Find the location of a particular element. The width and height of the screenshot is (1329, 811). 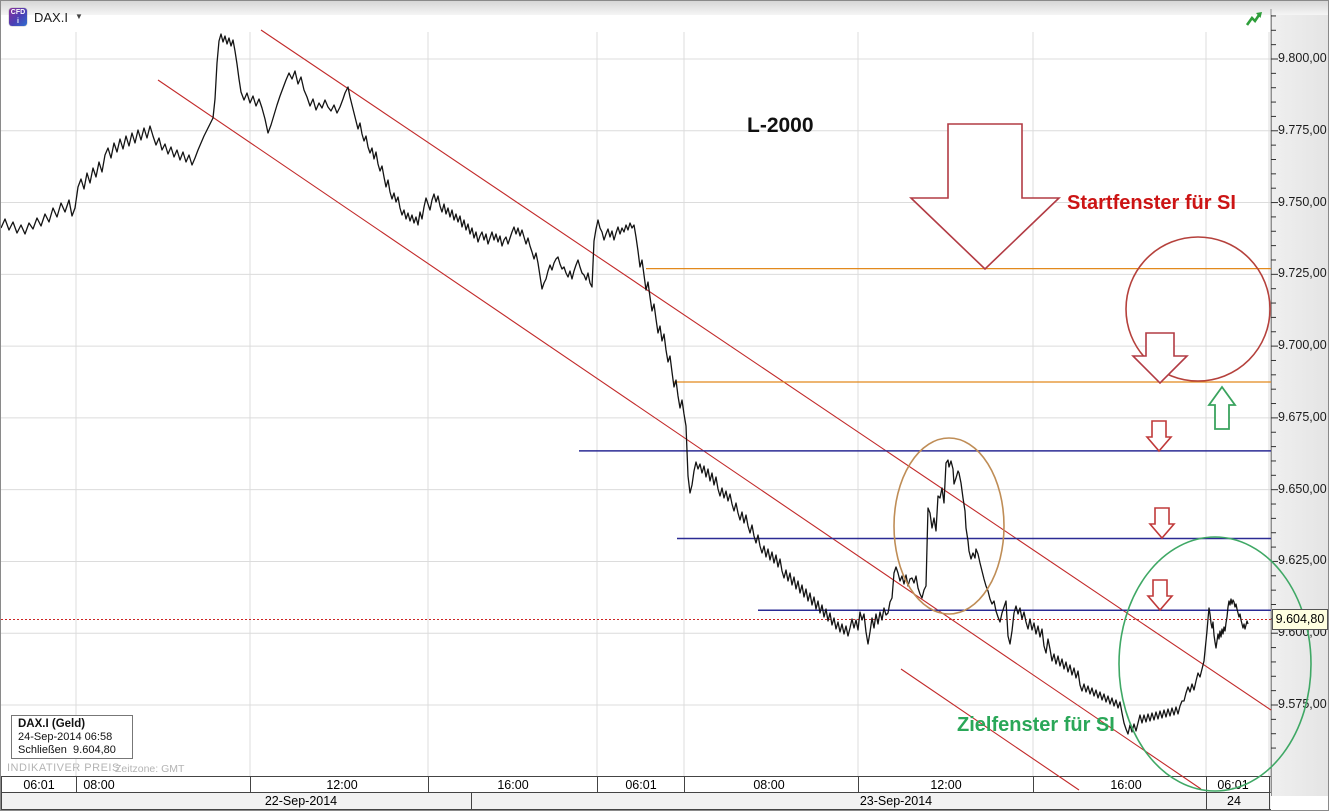

annotation-start-window: Startfenster für SI is located at coordinates (1151, 203).